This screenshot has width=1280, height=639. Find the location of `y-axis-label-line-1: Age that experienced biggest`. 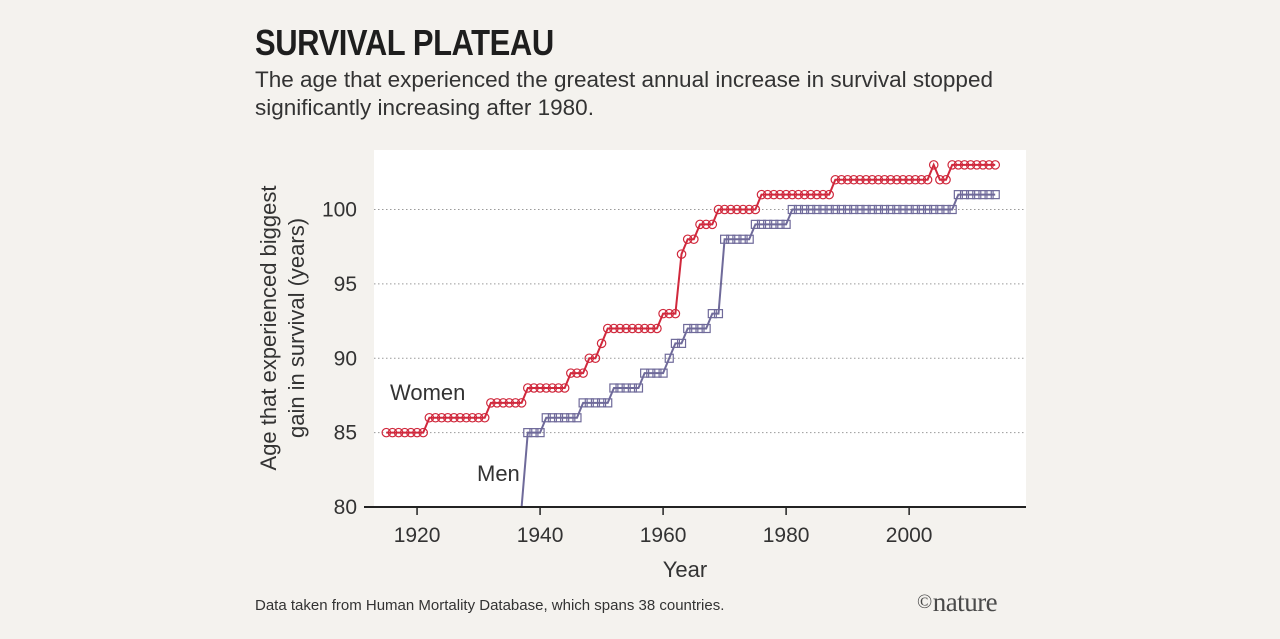

y-axis-label-line-1: Age that experienced biggest is located at coordinates (268, 328).